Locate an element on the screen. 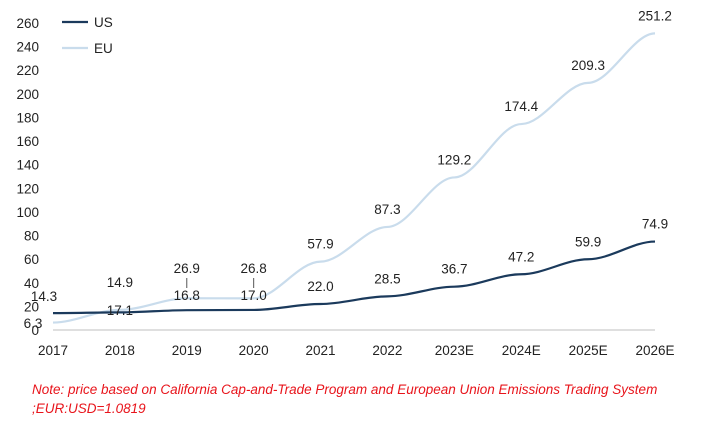 The height and width of the screenshot is (422, 705). data-label-eu: 6.3 is located at coordinates (33, 323).